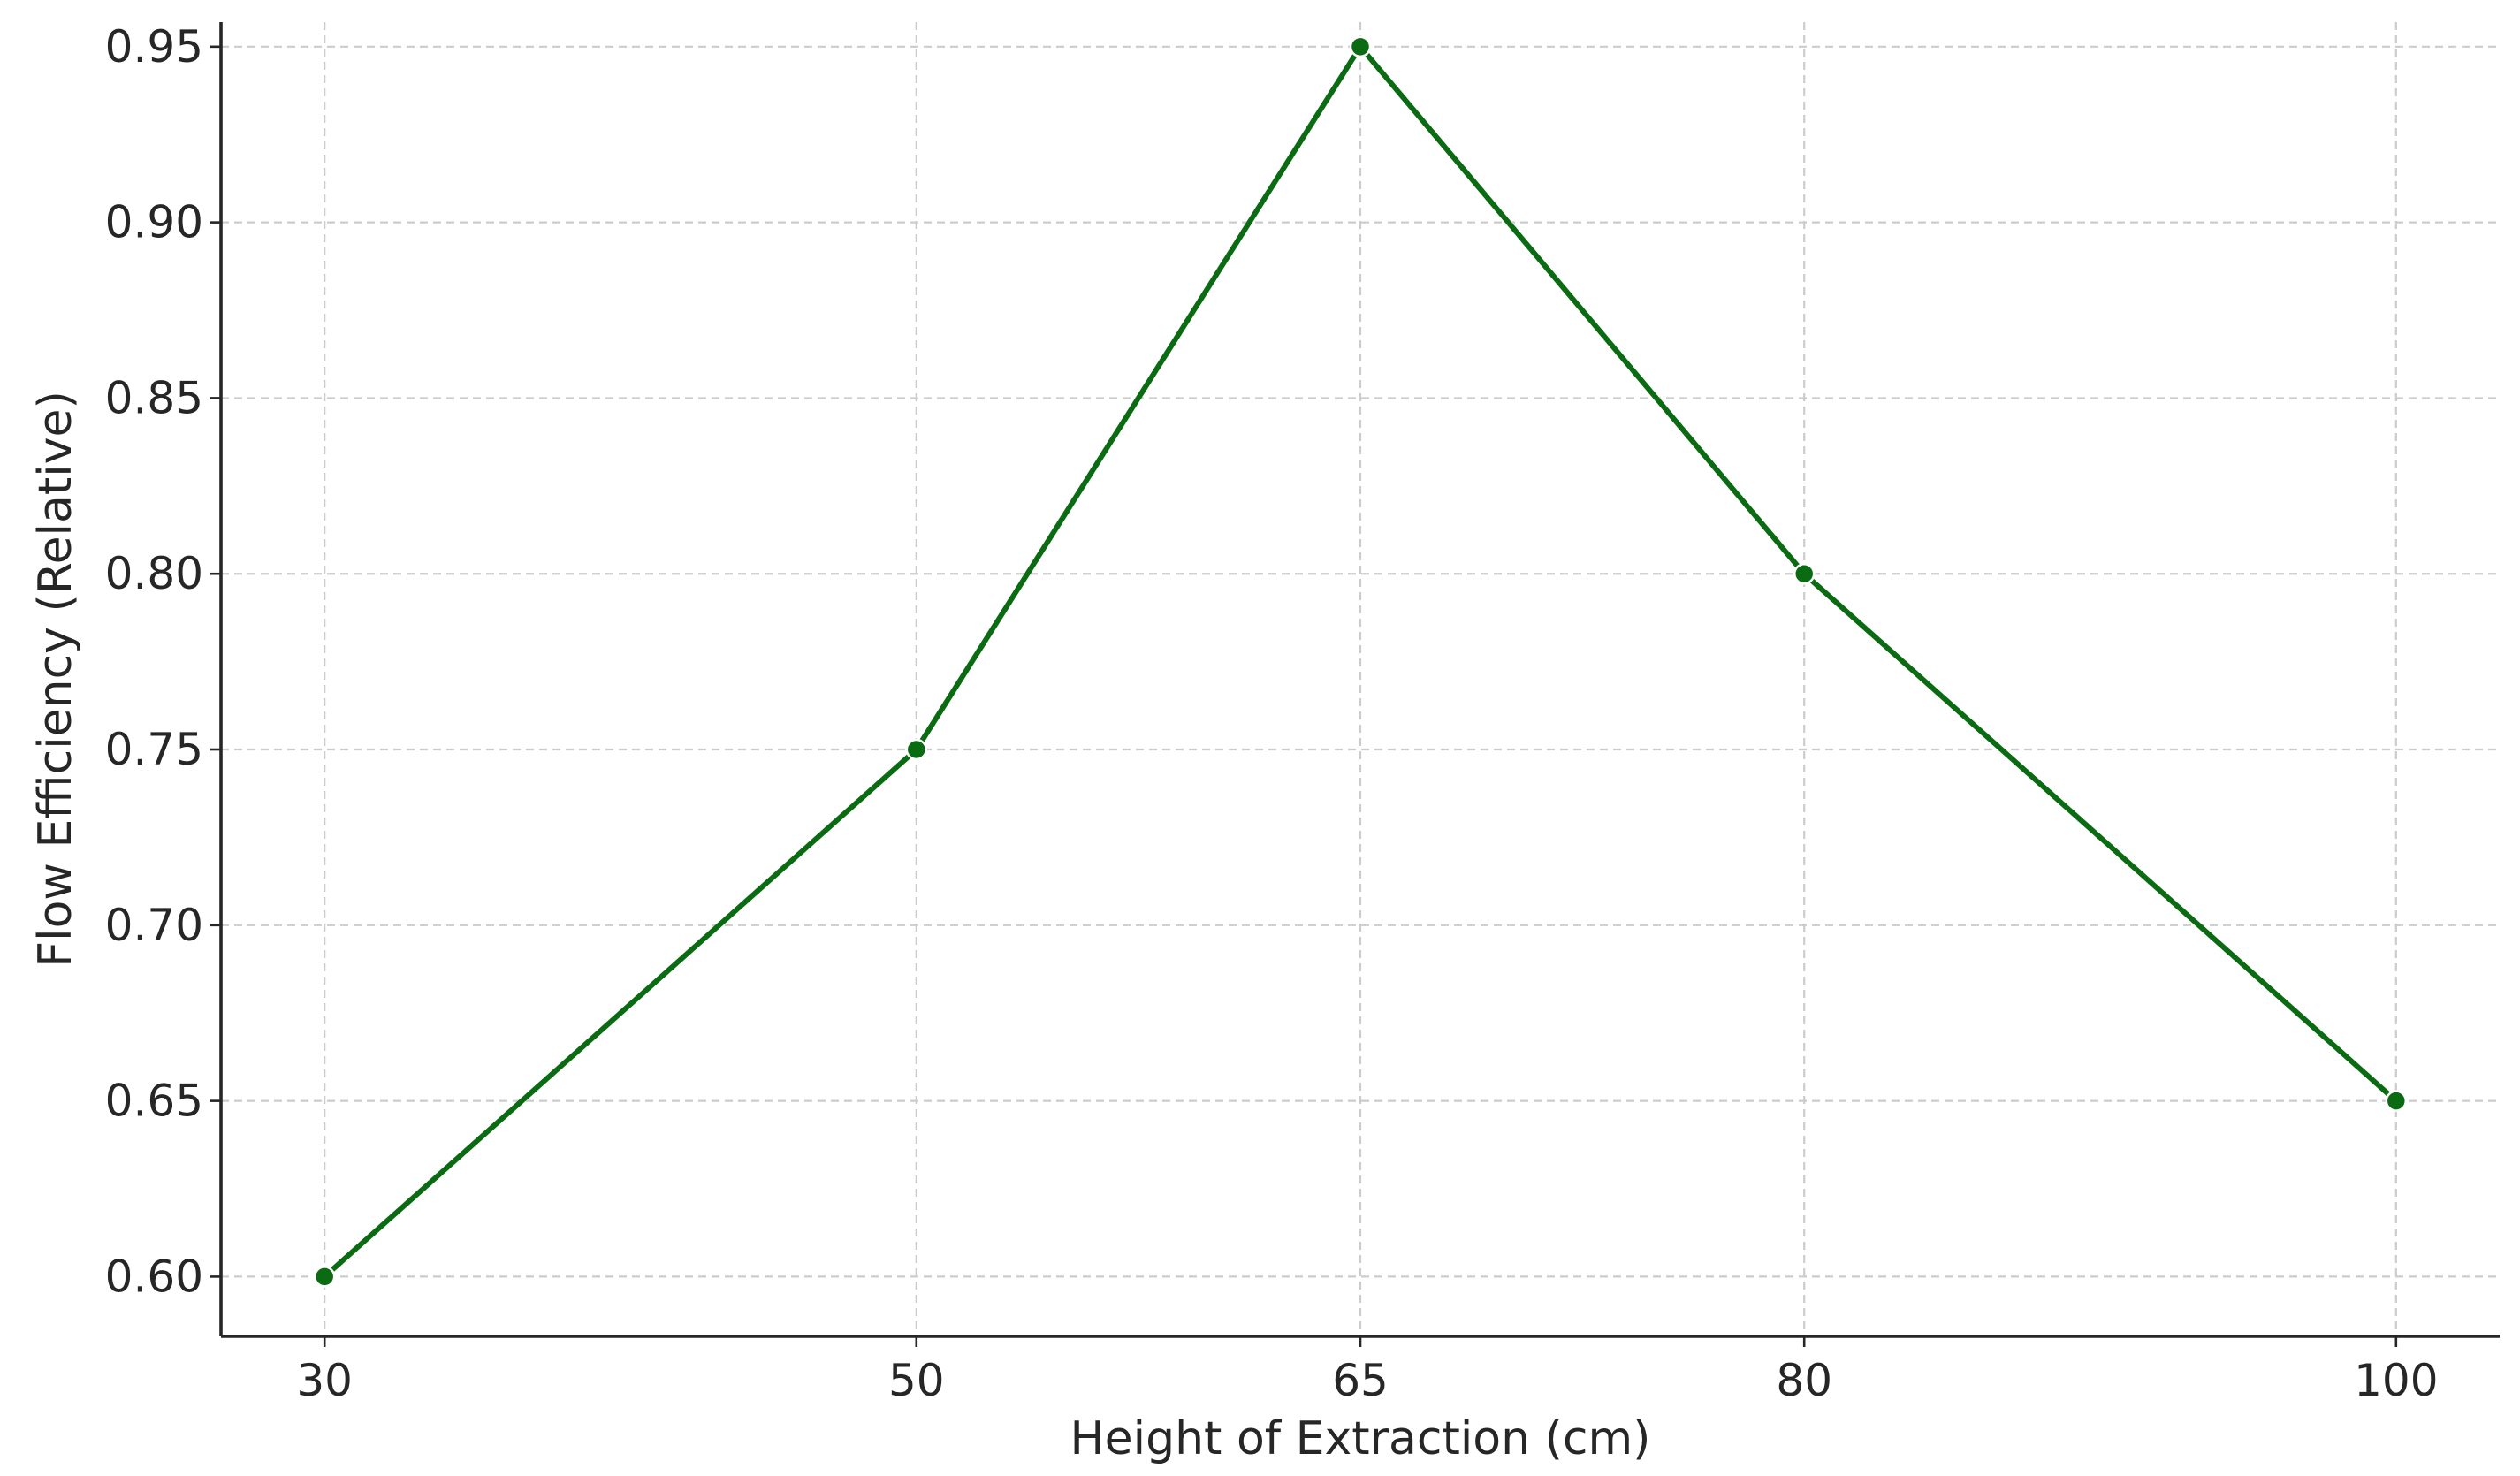  What do you see at coordinates (1804, 1380) in the screenshot?
I see `x-tick-label: 80` at bounding box center [1804, 1380].